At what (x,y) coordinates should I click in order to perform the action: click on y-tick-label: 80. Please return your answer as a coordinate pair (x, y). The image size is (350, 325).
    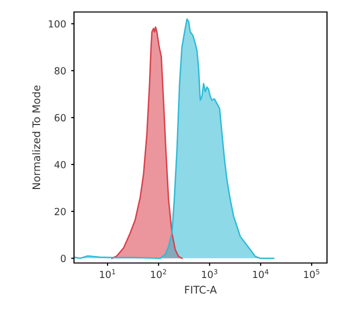
    Looking at the image, I should click on (60, 70).